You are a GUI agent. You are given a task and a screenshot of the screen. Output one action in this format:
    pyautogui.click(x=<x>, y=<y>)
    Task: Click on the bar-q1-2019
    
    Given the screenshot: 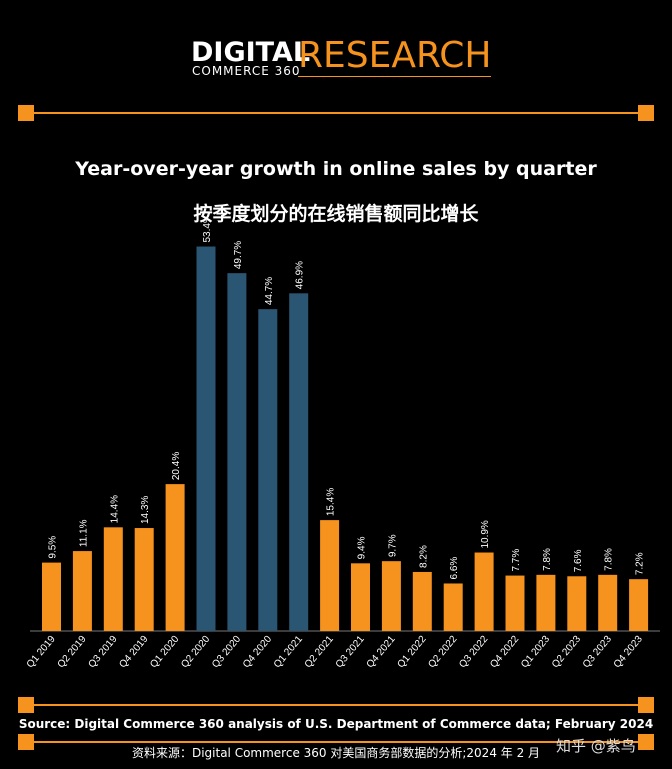 What is the action you would take?
    pyautogui.click(x=51, y=596)
    